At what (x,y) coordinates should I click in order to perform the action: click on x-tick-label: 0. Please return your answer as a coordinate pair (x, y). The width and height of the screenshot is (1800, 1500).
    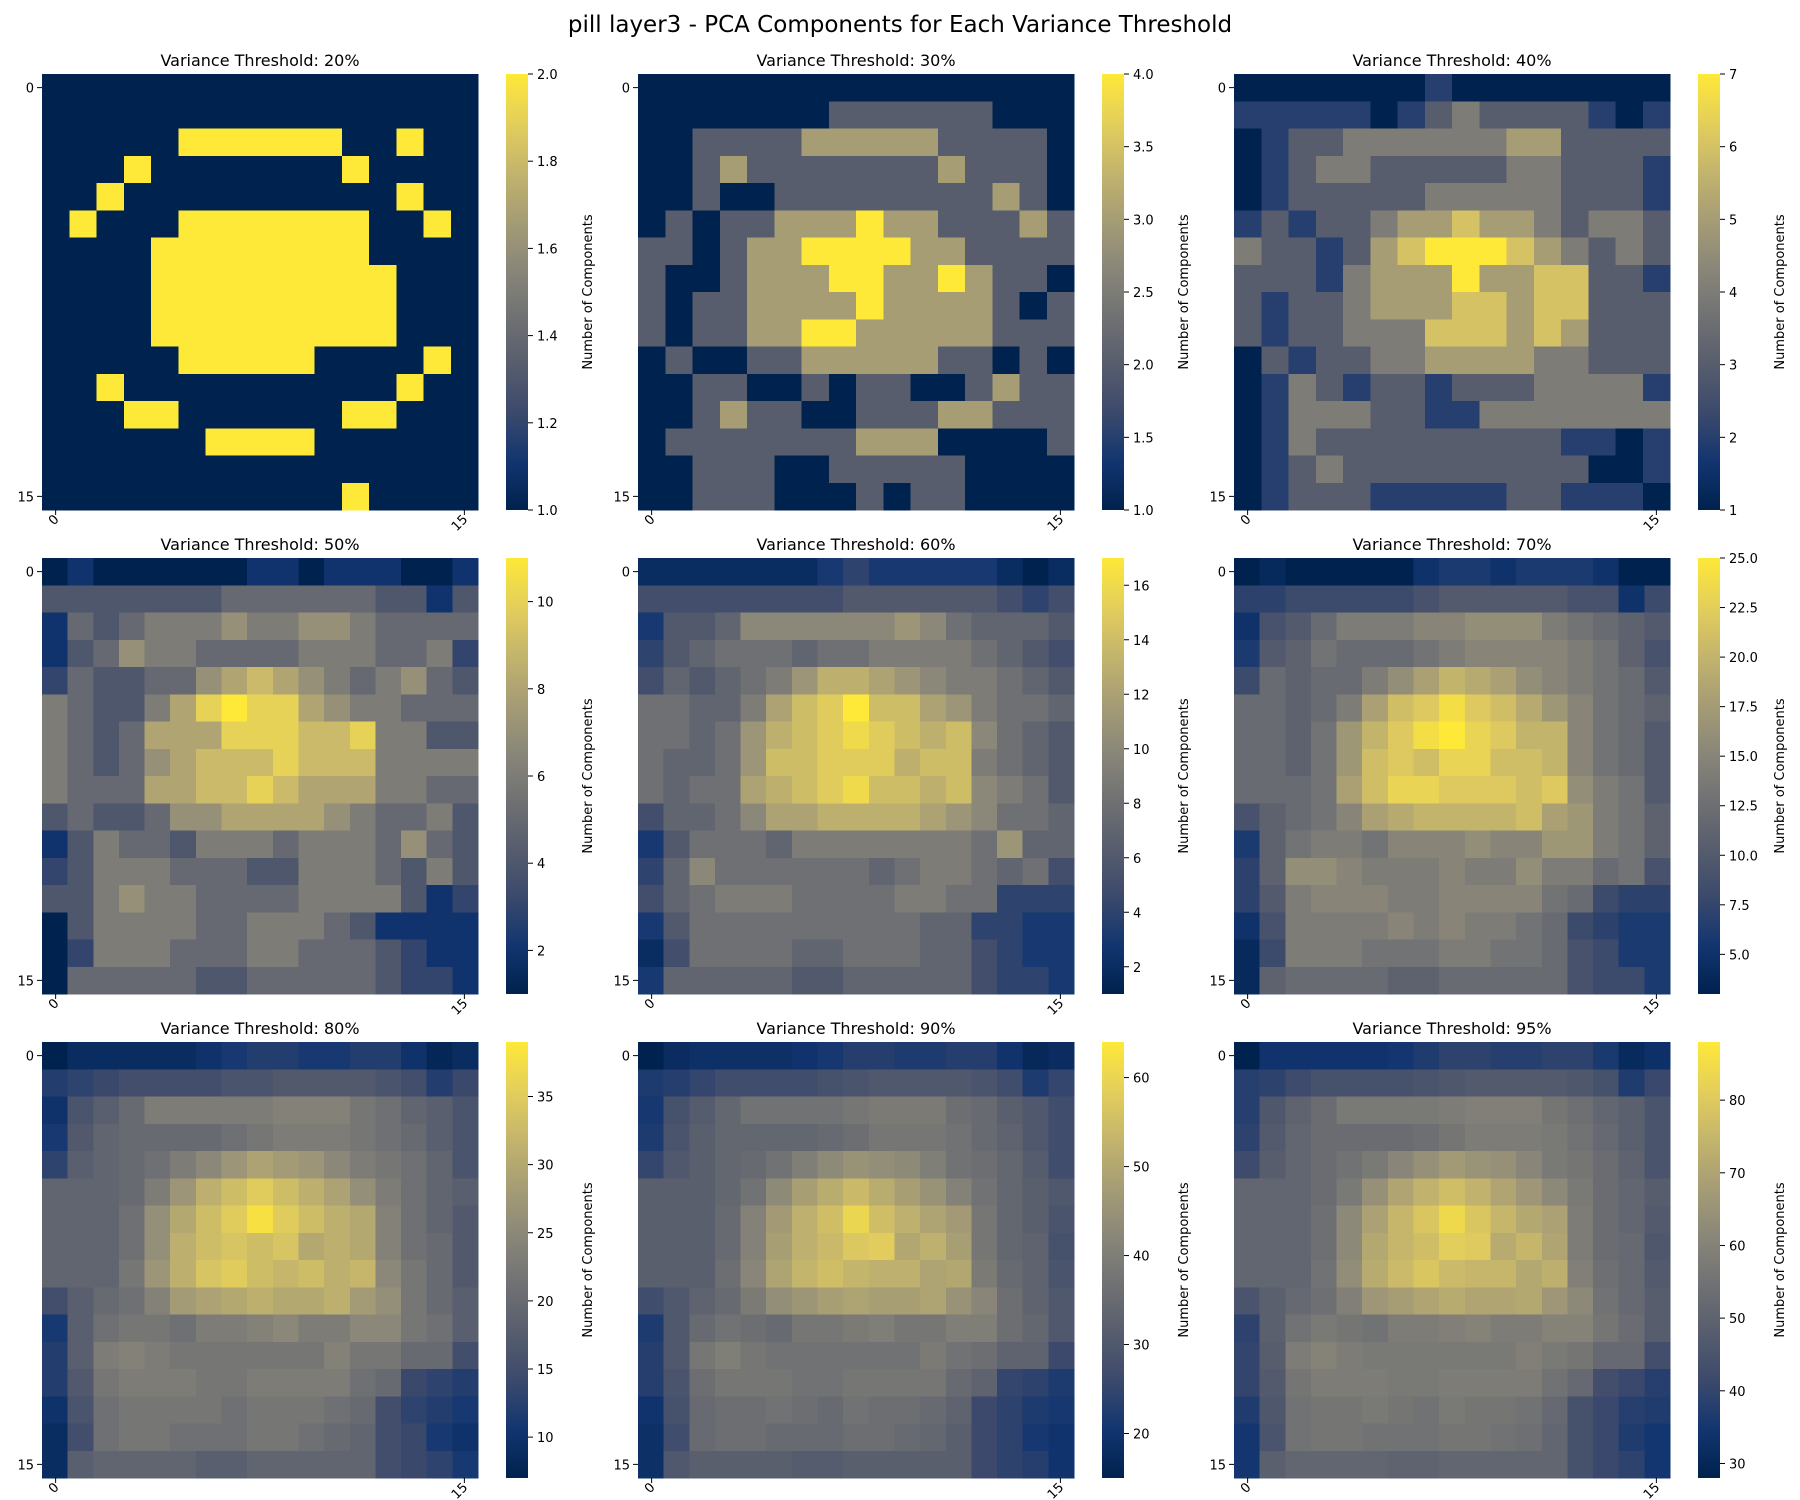
    Looking at the image, I should click on (54, 1488).